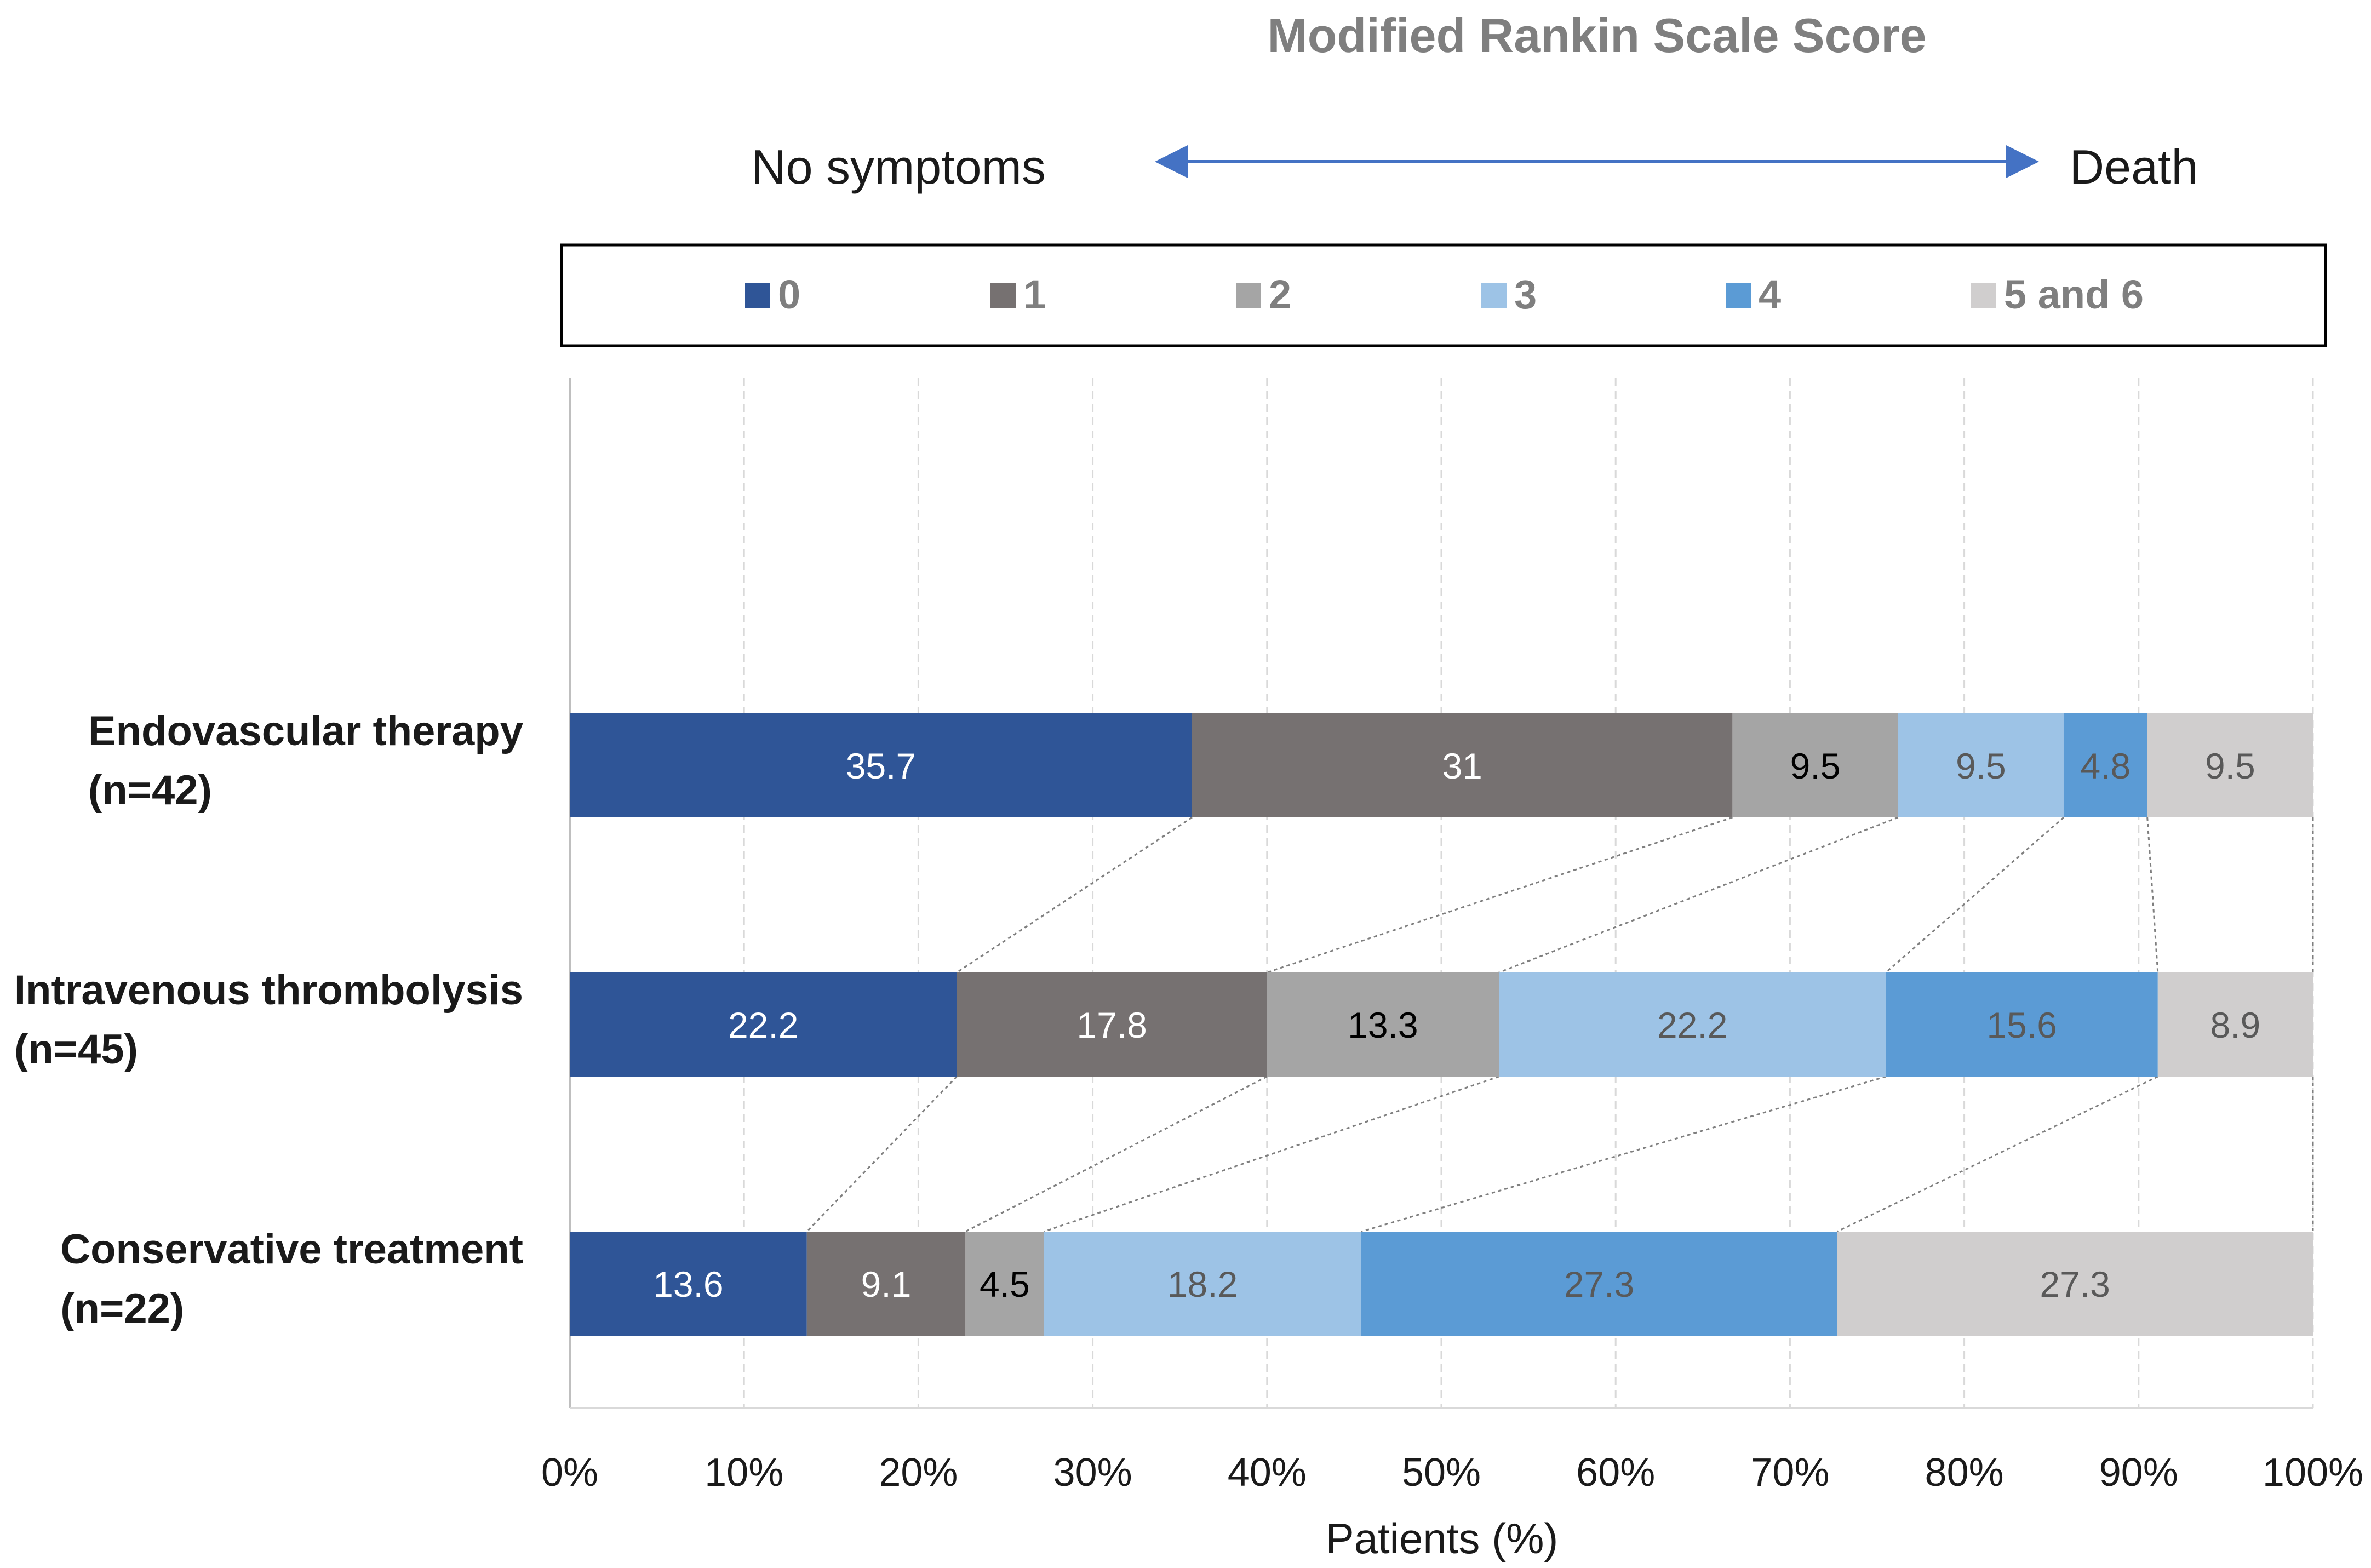 This screenshot has height=1568, width=2371. I want to click on bar-value-label: 9.1, so click(886, 1284).